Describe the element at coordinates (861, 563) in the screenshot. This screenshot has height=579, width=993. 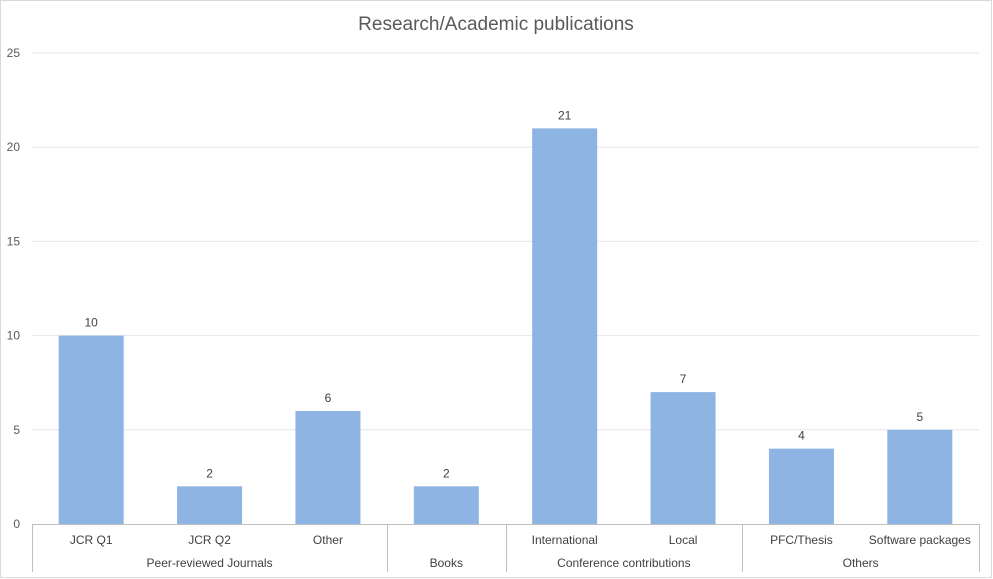
I see `group-label: Others` at that location.